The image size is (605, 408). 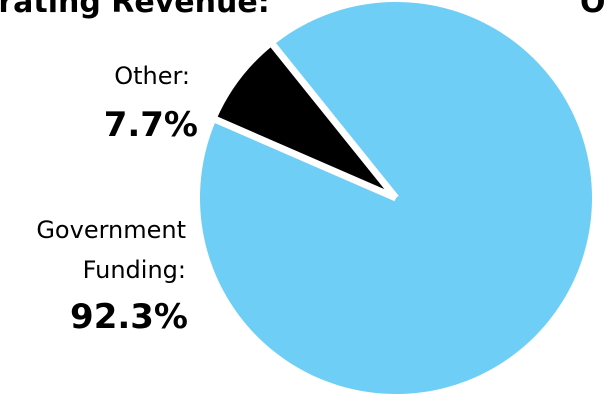 I want to click on slice-label-other: Other: 7.7%, so click(x=151, y=103).